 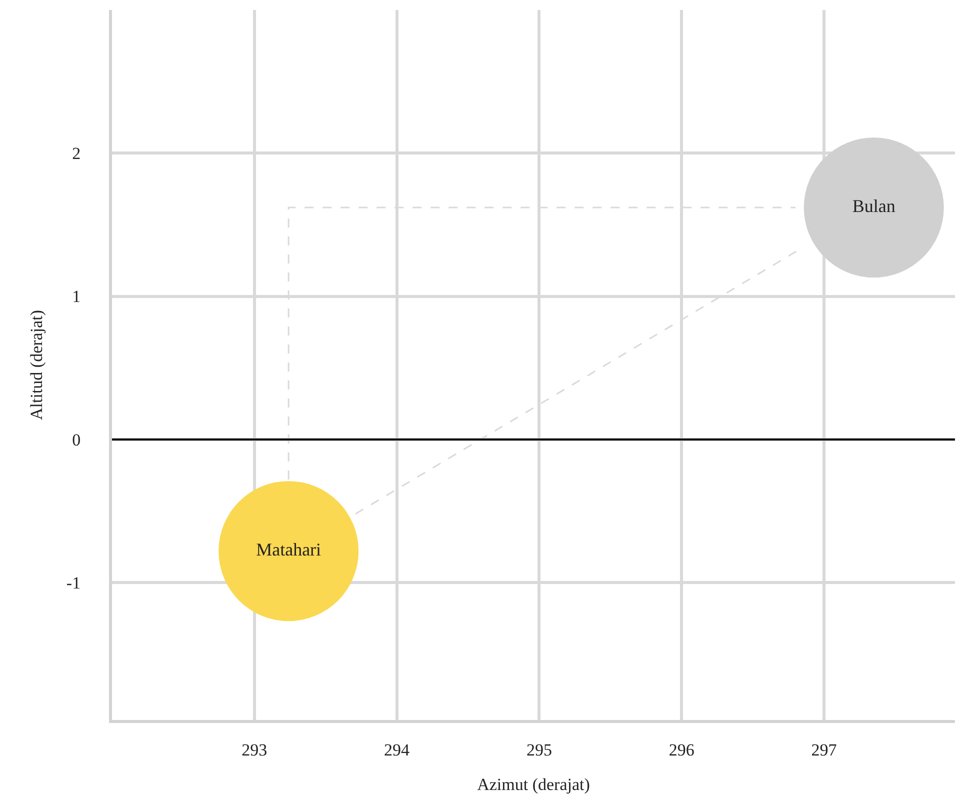 What do you see at coordinates (255, 750) in the screenshot?
I see `x-tick-label: 293` at bounding box center [255, 750].